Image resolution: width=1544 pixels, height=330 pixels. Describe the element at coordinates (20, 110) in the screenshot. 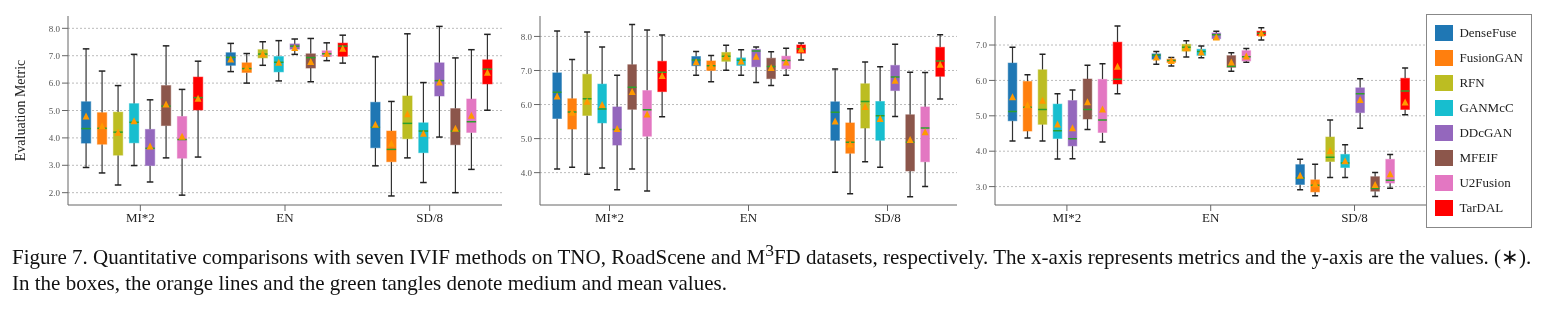

I see `y-axis-title: Evaluation Metric` at that location.